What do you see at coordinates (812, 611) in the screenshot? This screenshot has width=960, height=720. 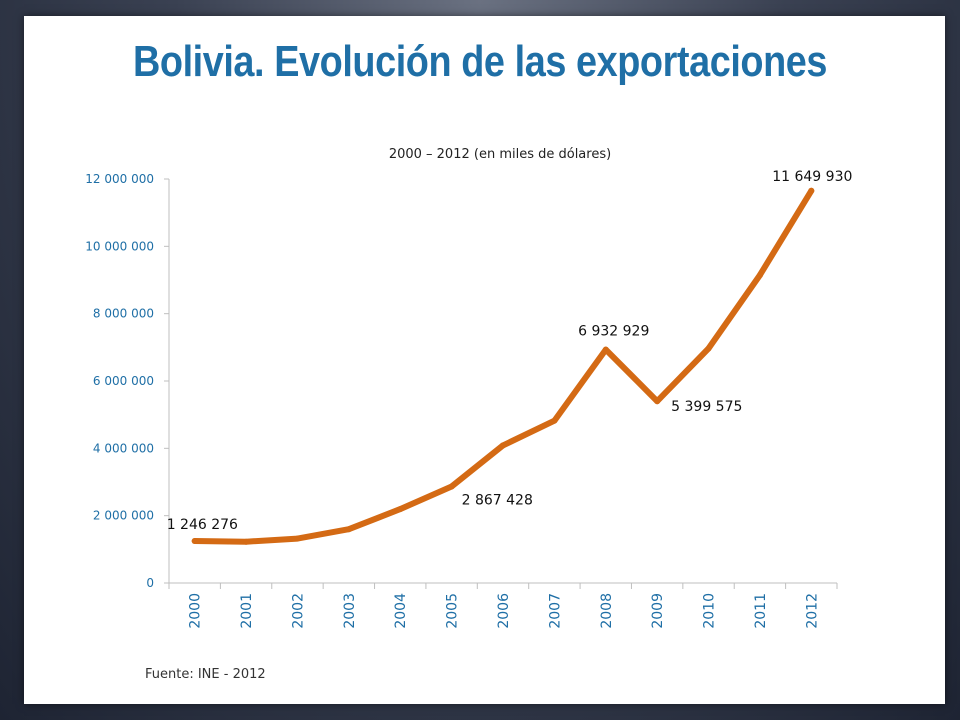 I see `x-tick-label: 2012` at bounding box center [812, 611].